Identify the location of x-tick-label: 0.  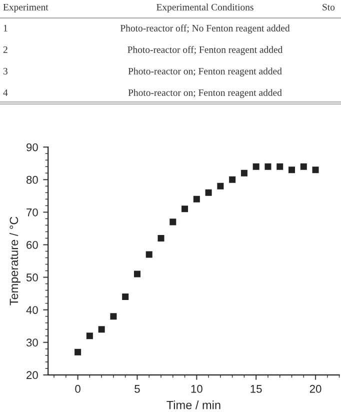
(77, 388).